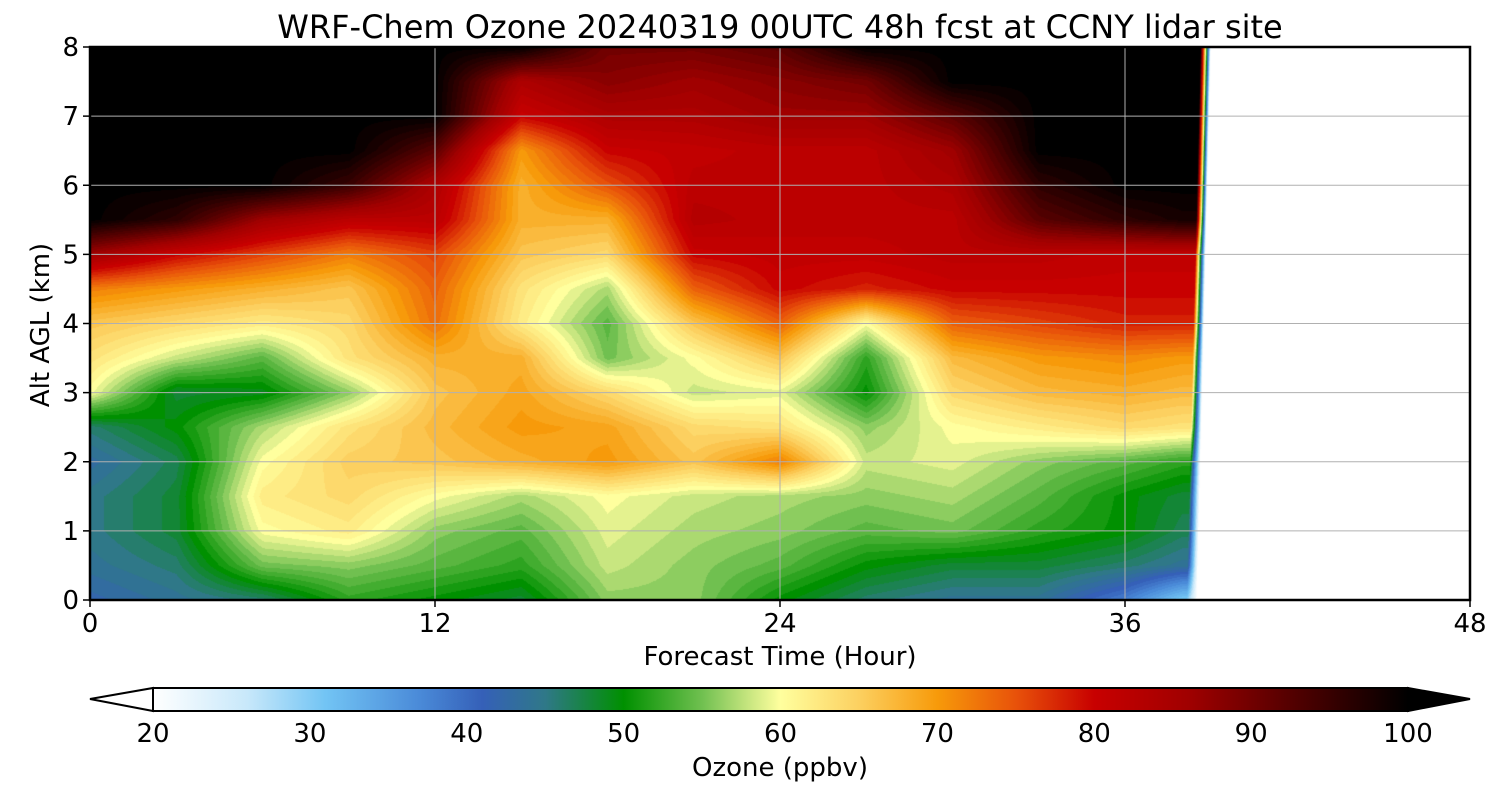 Image resolution: width=1500 pixels, height=800 pixels. What do you see at coordinates (1439, 699) in the screenshot?
I see `colorbar-extend-high` at bounding box center [1439, 699].